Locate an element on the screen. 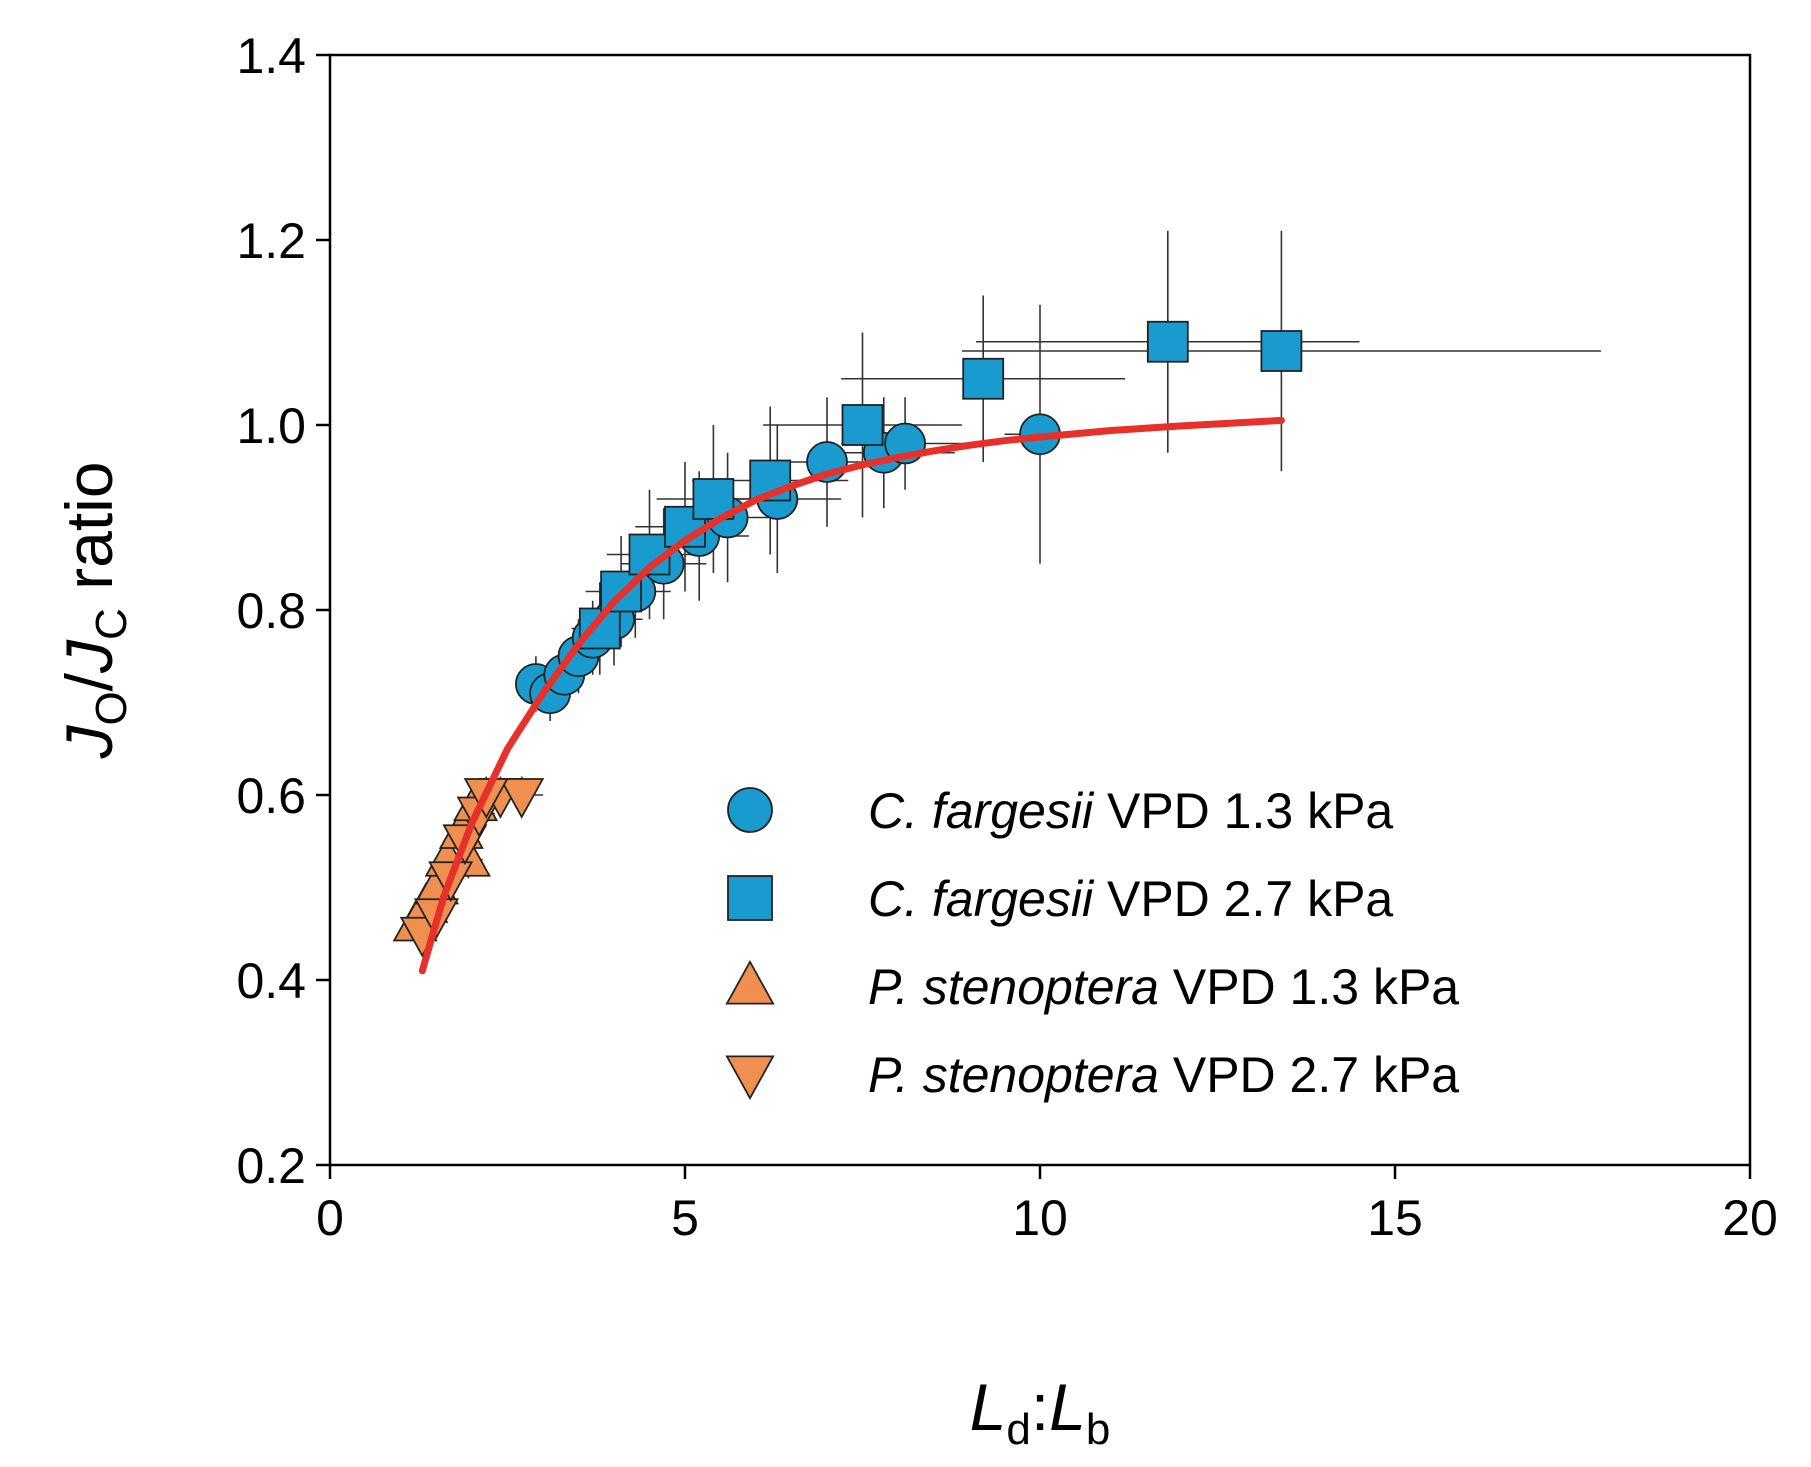 The width and height of the screenshot is (1811, 1467). x-tick-label: 0 is located at coordinates (330, 1218).